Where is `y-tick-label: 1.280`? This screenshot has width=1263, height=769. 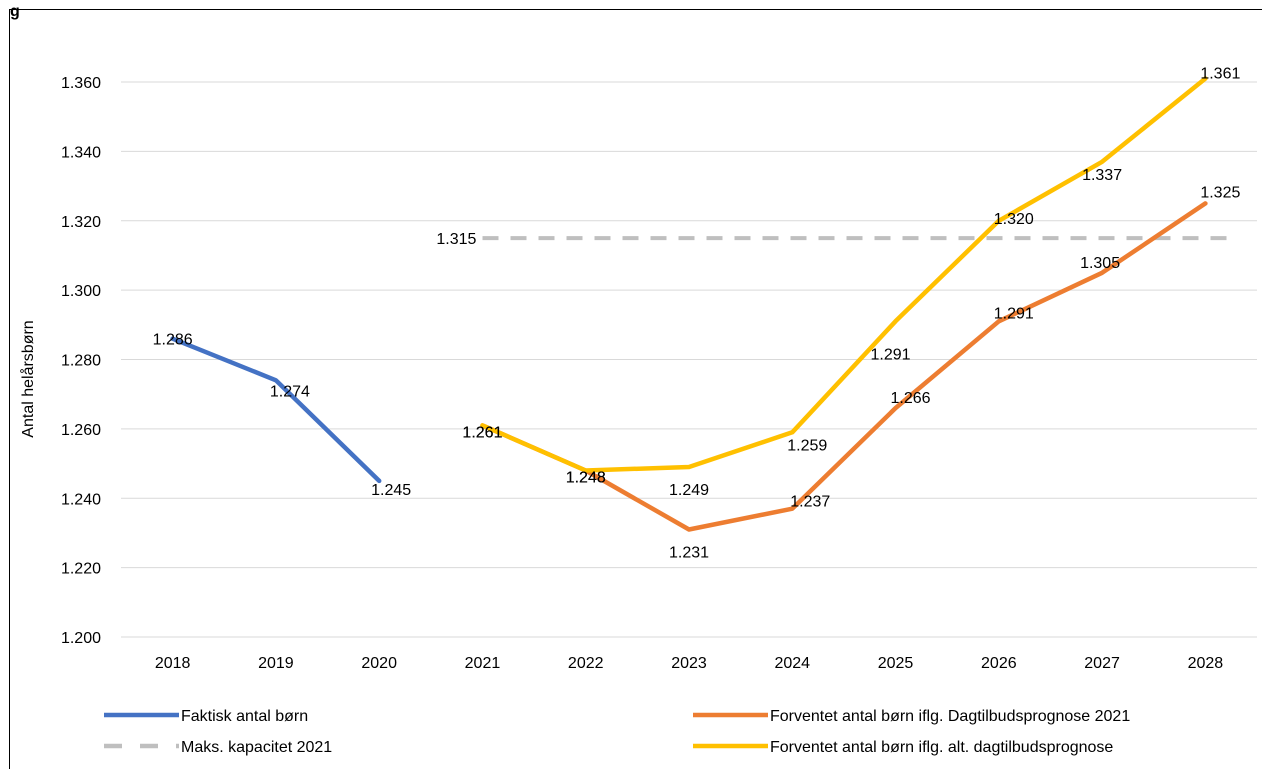 y-tick-label: 1.280 is located at coordinates (81, 361).